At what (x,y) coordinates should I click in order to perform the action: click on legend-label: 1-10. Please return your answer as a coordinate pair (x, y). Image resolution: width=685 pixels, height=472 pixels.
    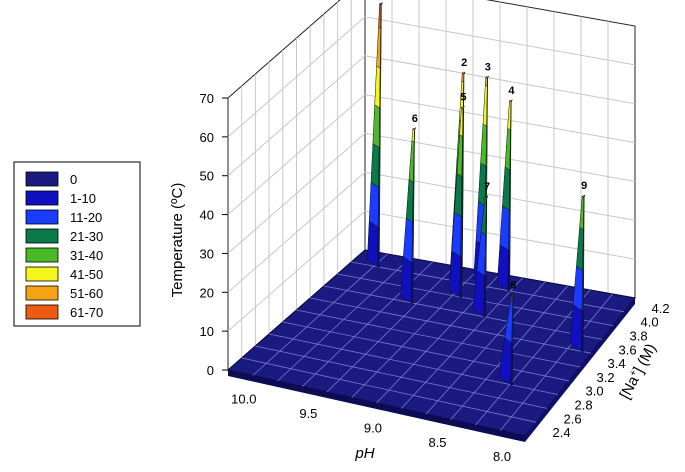
    Looking at the image, I should click on (83, 198).